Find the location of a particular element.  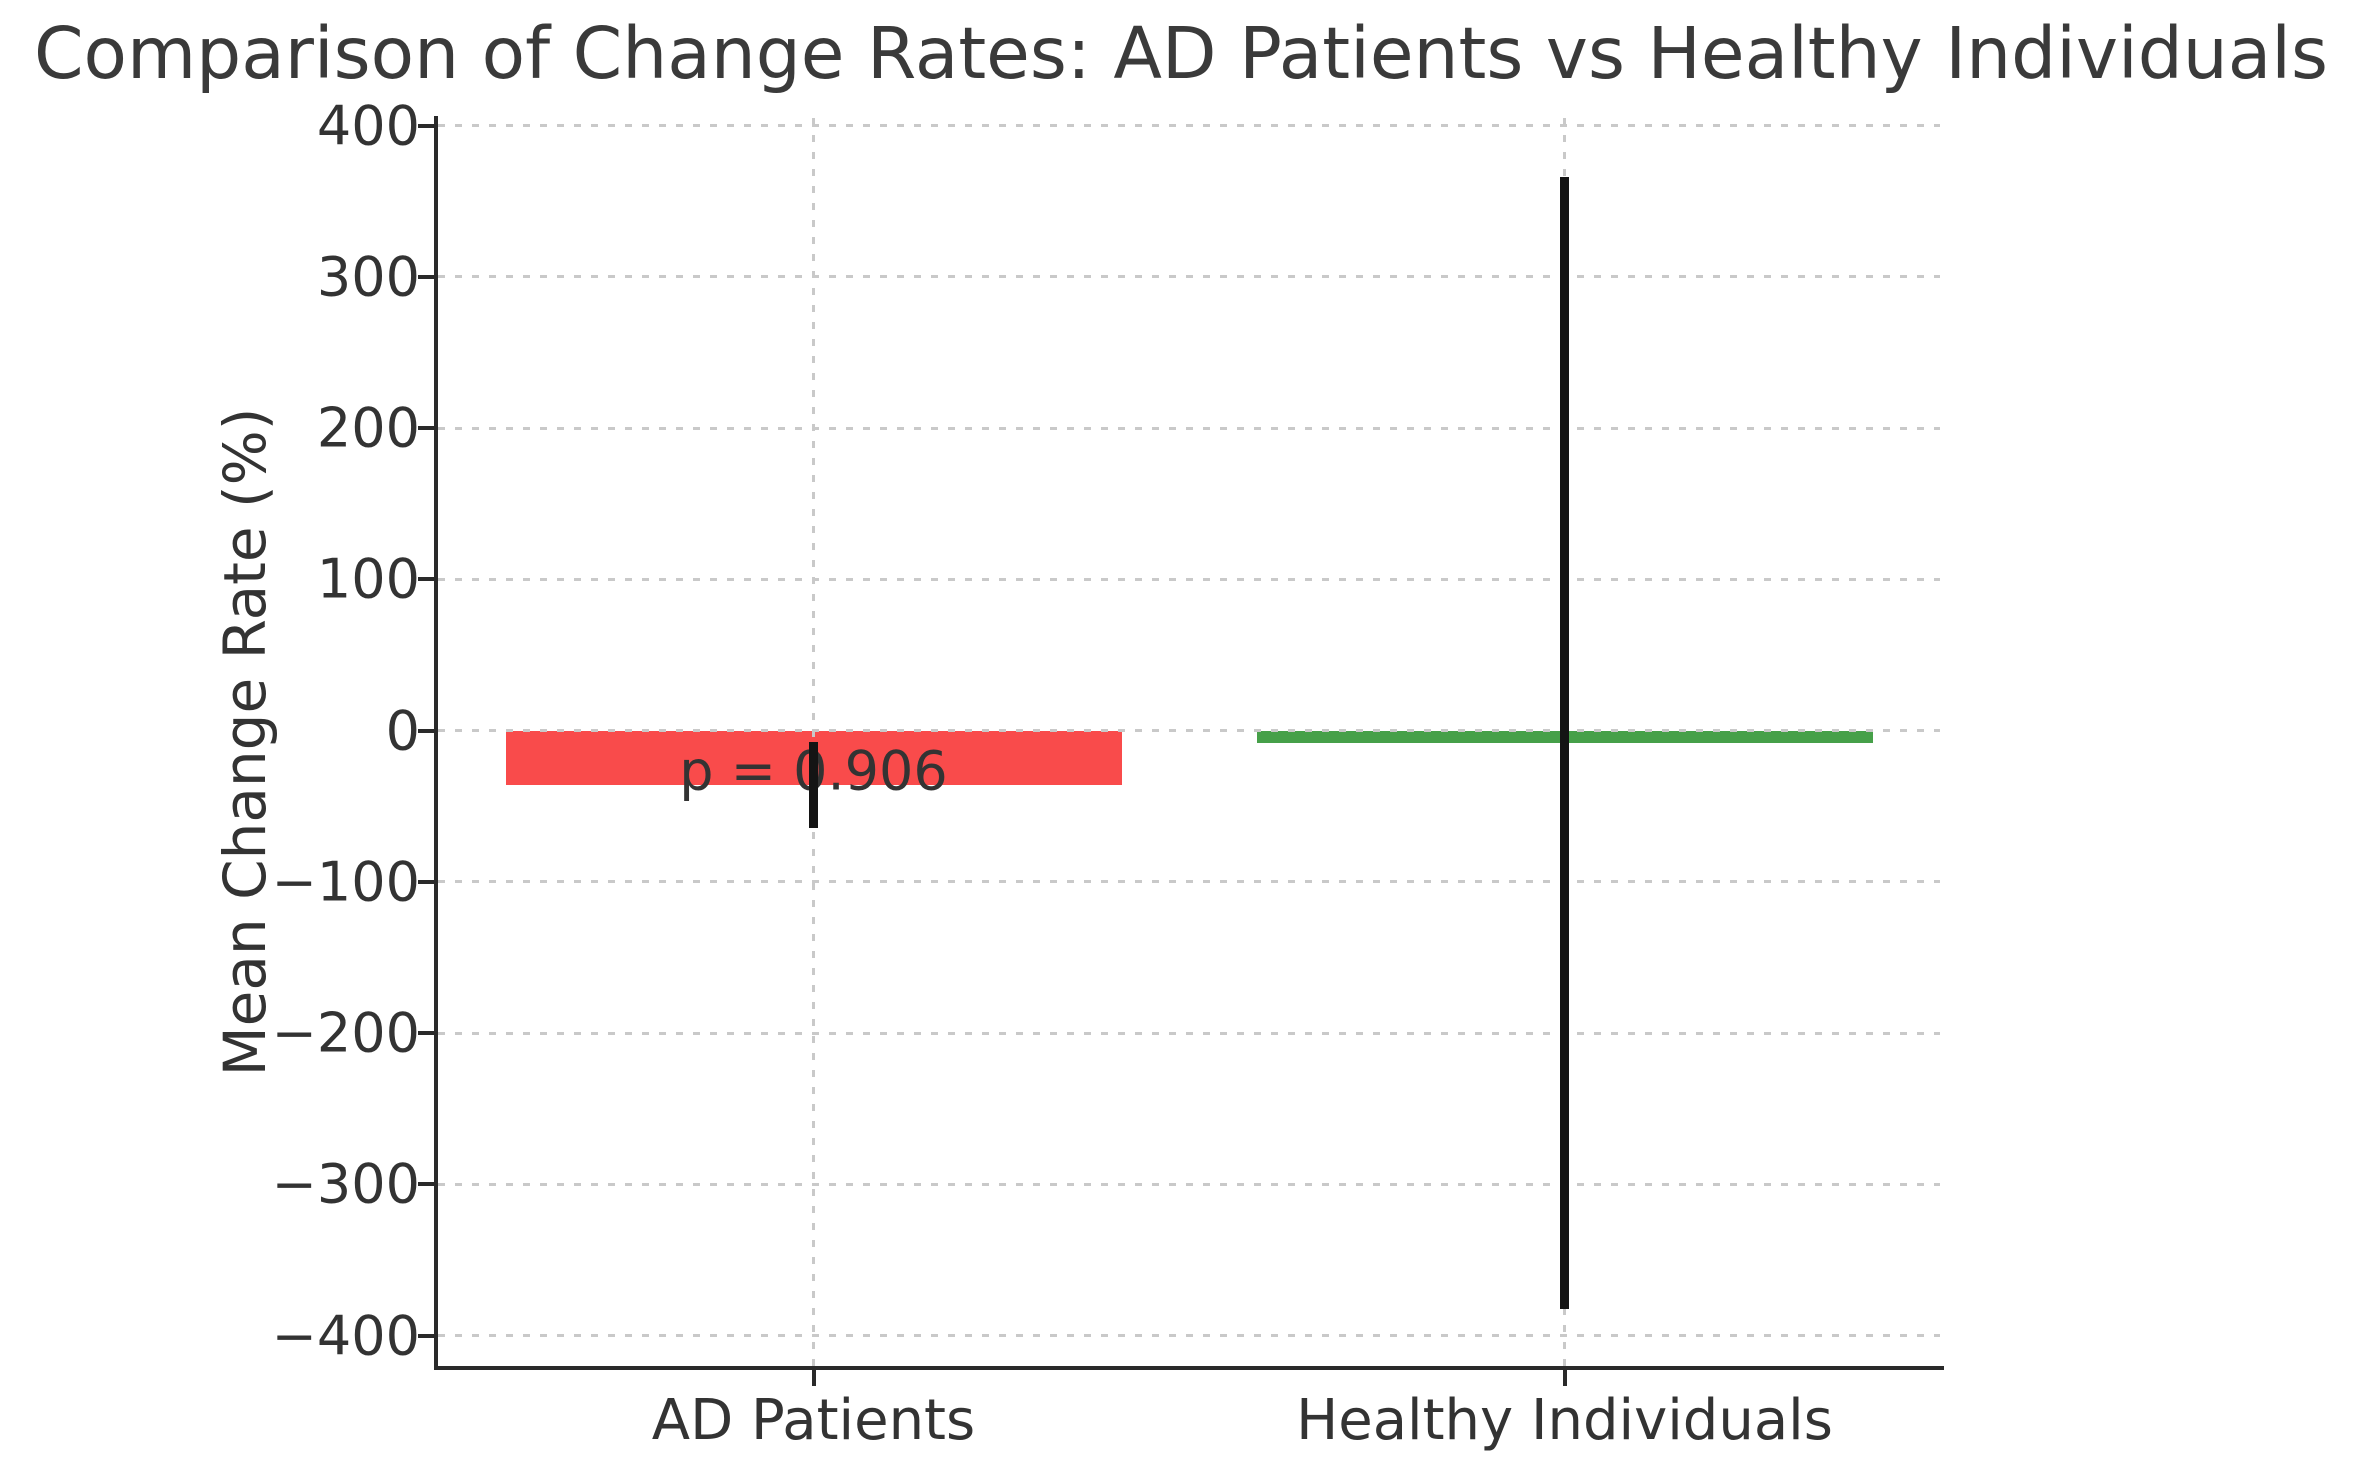

x-tick-label: AD Patients is located at coordinates (813, 1420).